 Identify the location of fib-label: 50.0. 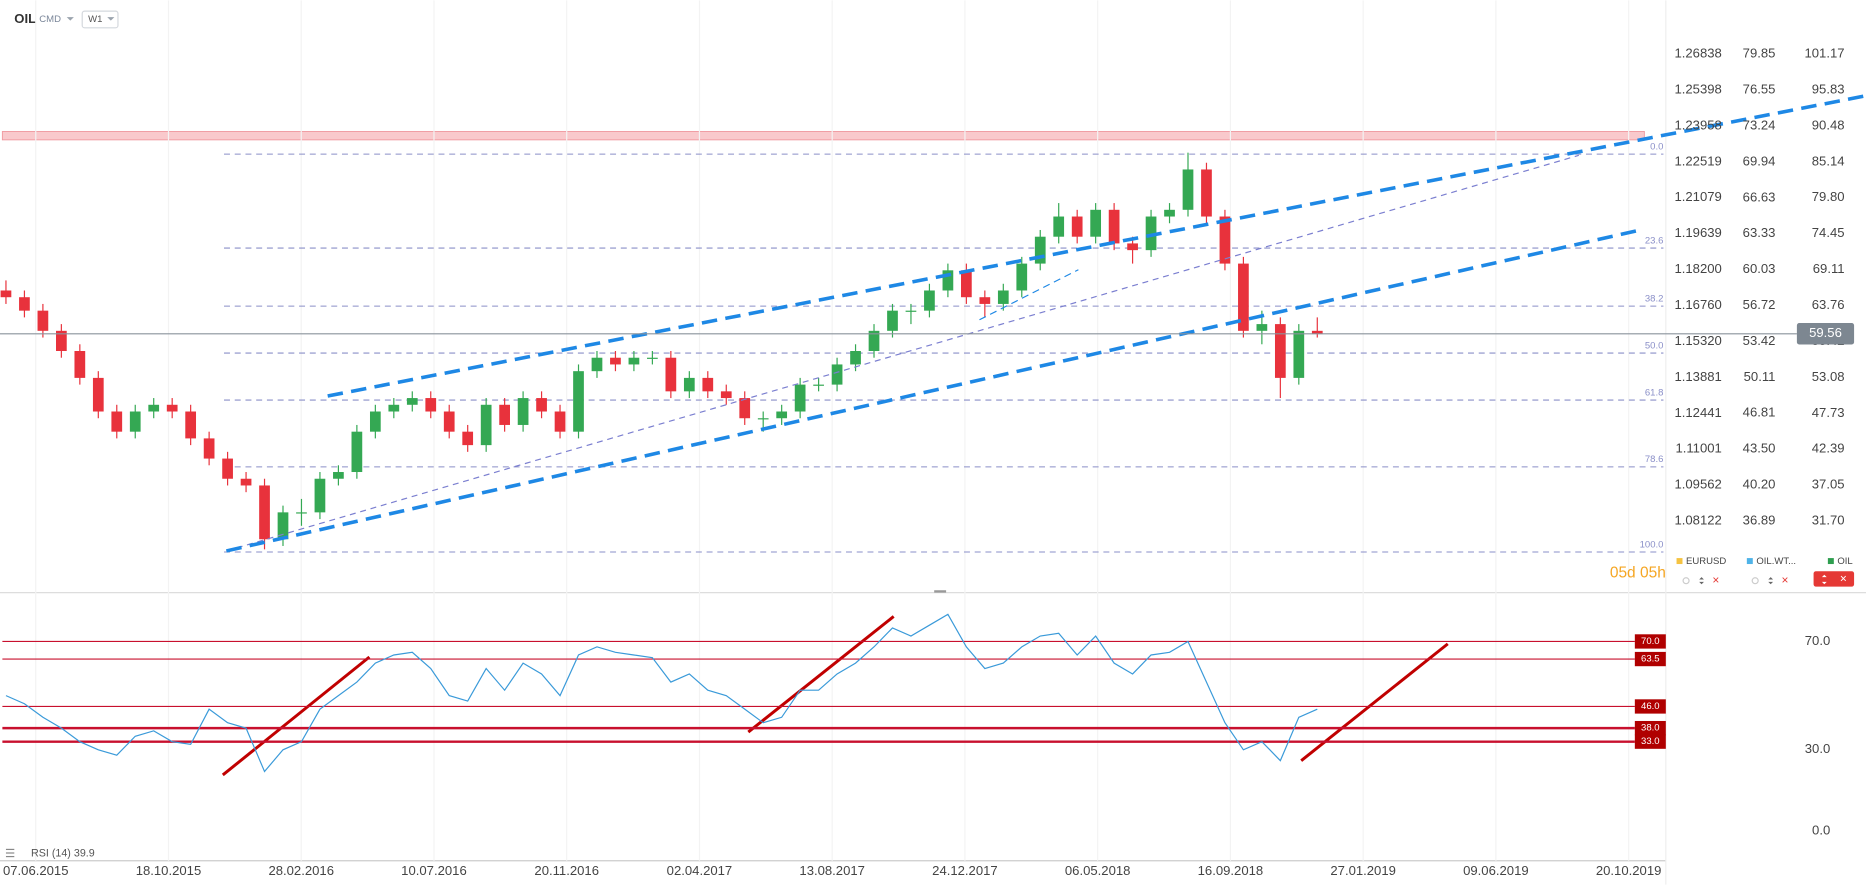
(1654, 345).